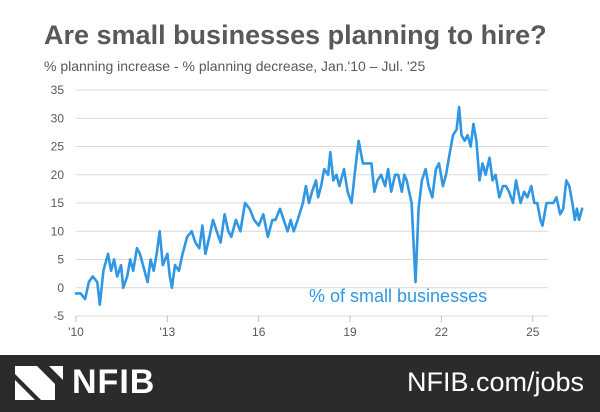  I want to click on x-axis-ticks: '10 '13 16 19 22 25, so click(304, 327).